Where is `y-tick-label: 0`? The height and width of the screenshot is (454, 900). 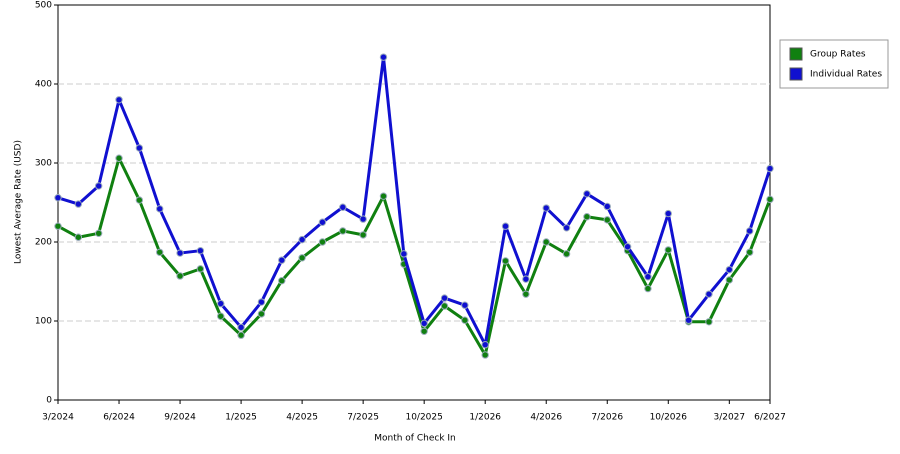
y-tick-label: 0 is located at coordinates (49, 401).